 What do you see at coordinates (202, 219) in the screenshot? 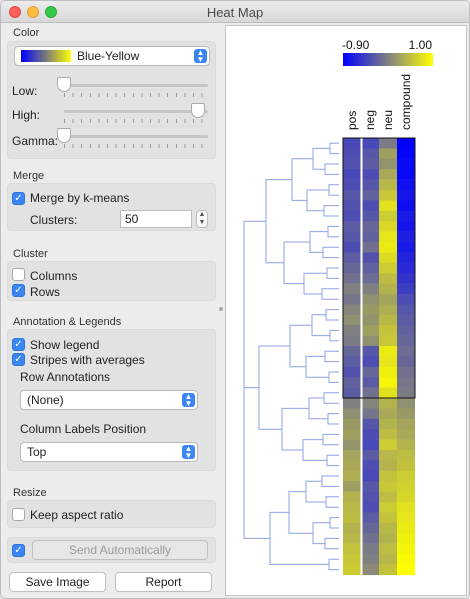
I see `clusters-spinner: ▲ ▼` at bounding box center [202, 219].